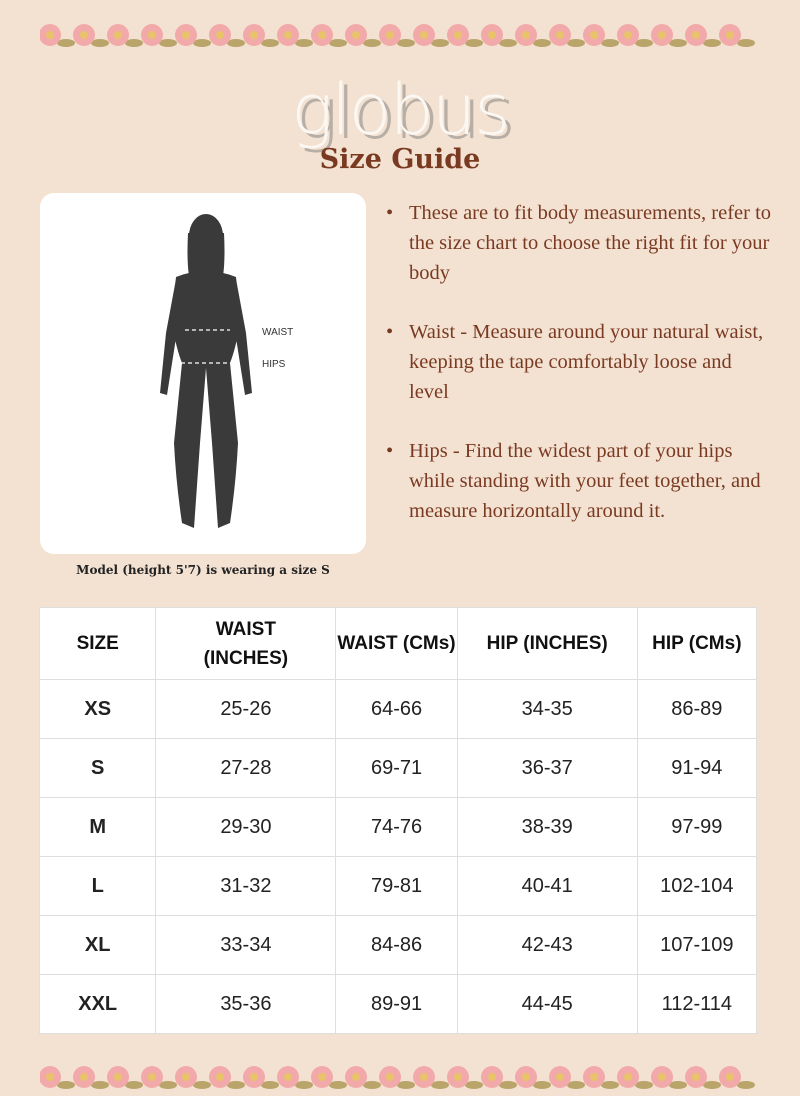 This screenshot has width=800, height=1096. Describe the element at coordinates (97, 1004) in the screenshot. I see `size-cell: XXL` at that location.